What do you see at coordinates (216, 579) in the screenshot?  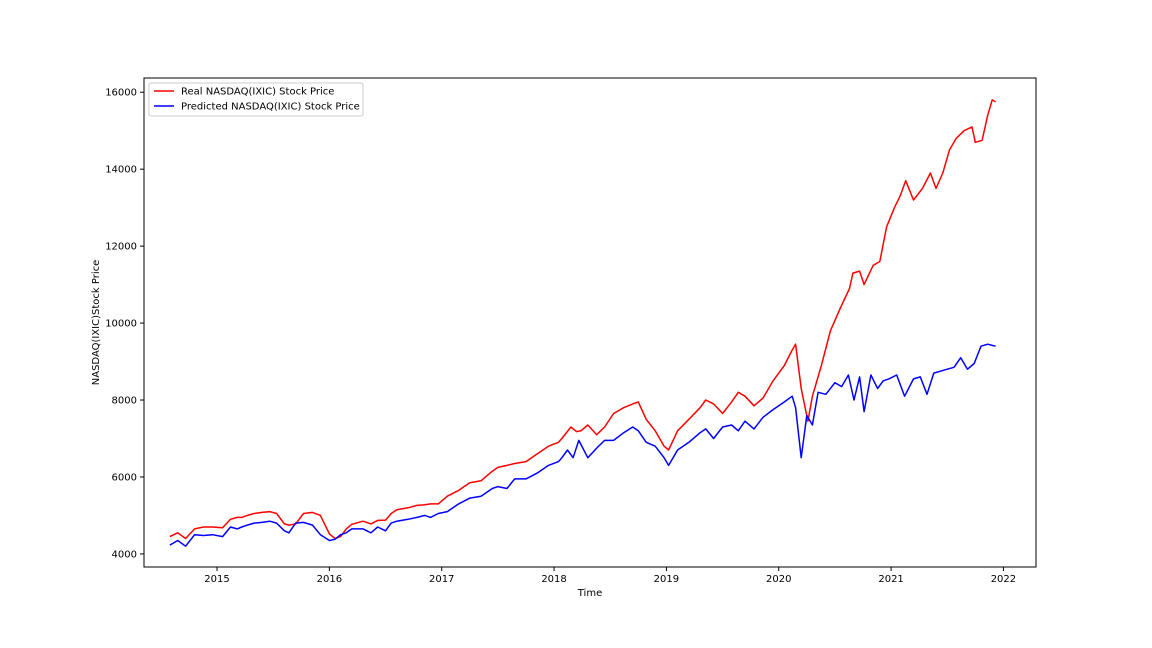 I see `x-tick-label: 2015` at bounding box center [216, 579].